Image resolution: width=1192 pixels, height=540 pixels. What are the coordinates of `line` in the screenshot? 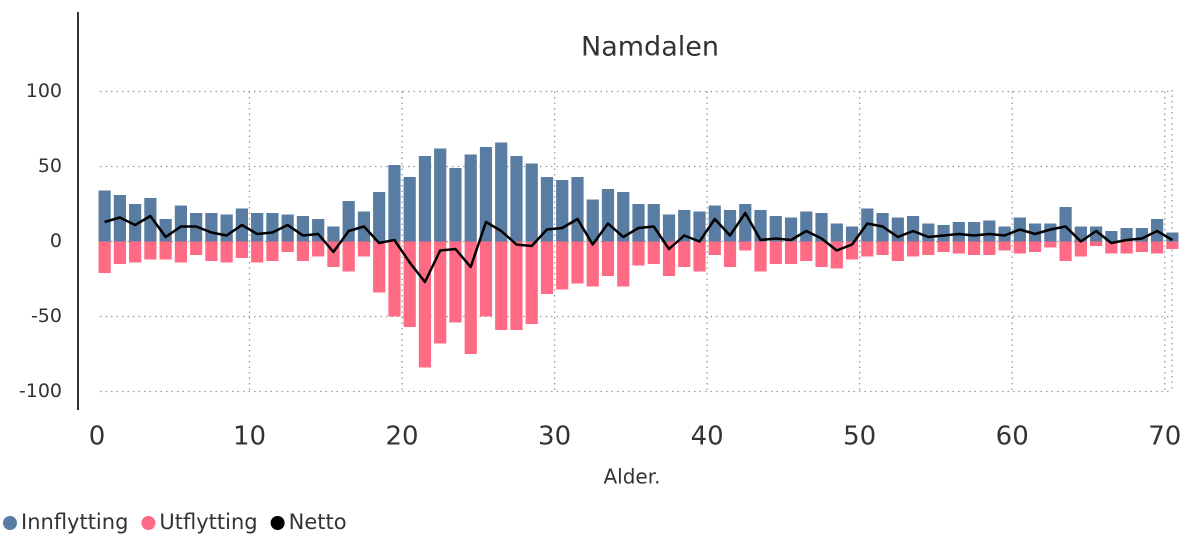 It's located at (639, 247).